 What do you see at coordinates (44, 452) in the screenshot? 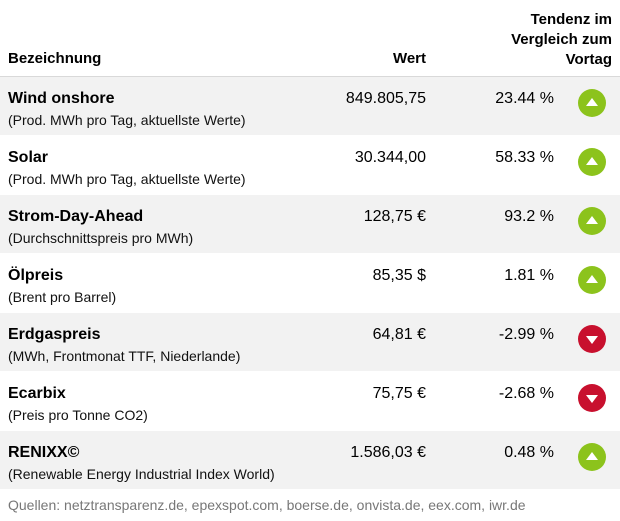
I see `row-name: RENIXX©` at bounding box center [44, 452].